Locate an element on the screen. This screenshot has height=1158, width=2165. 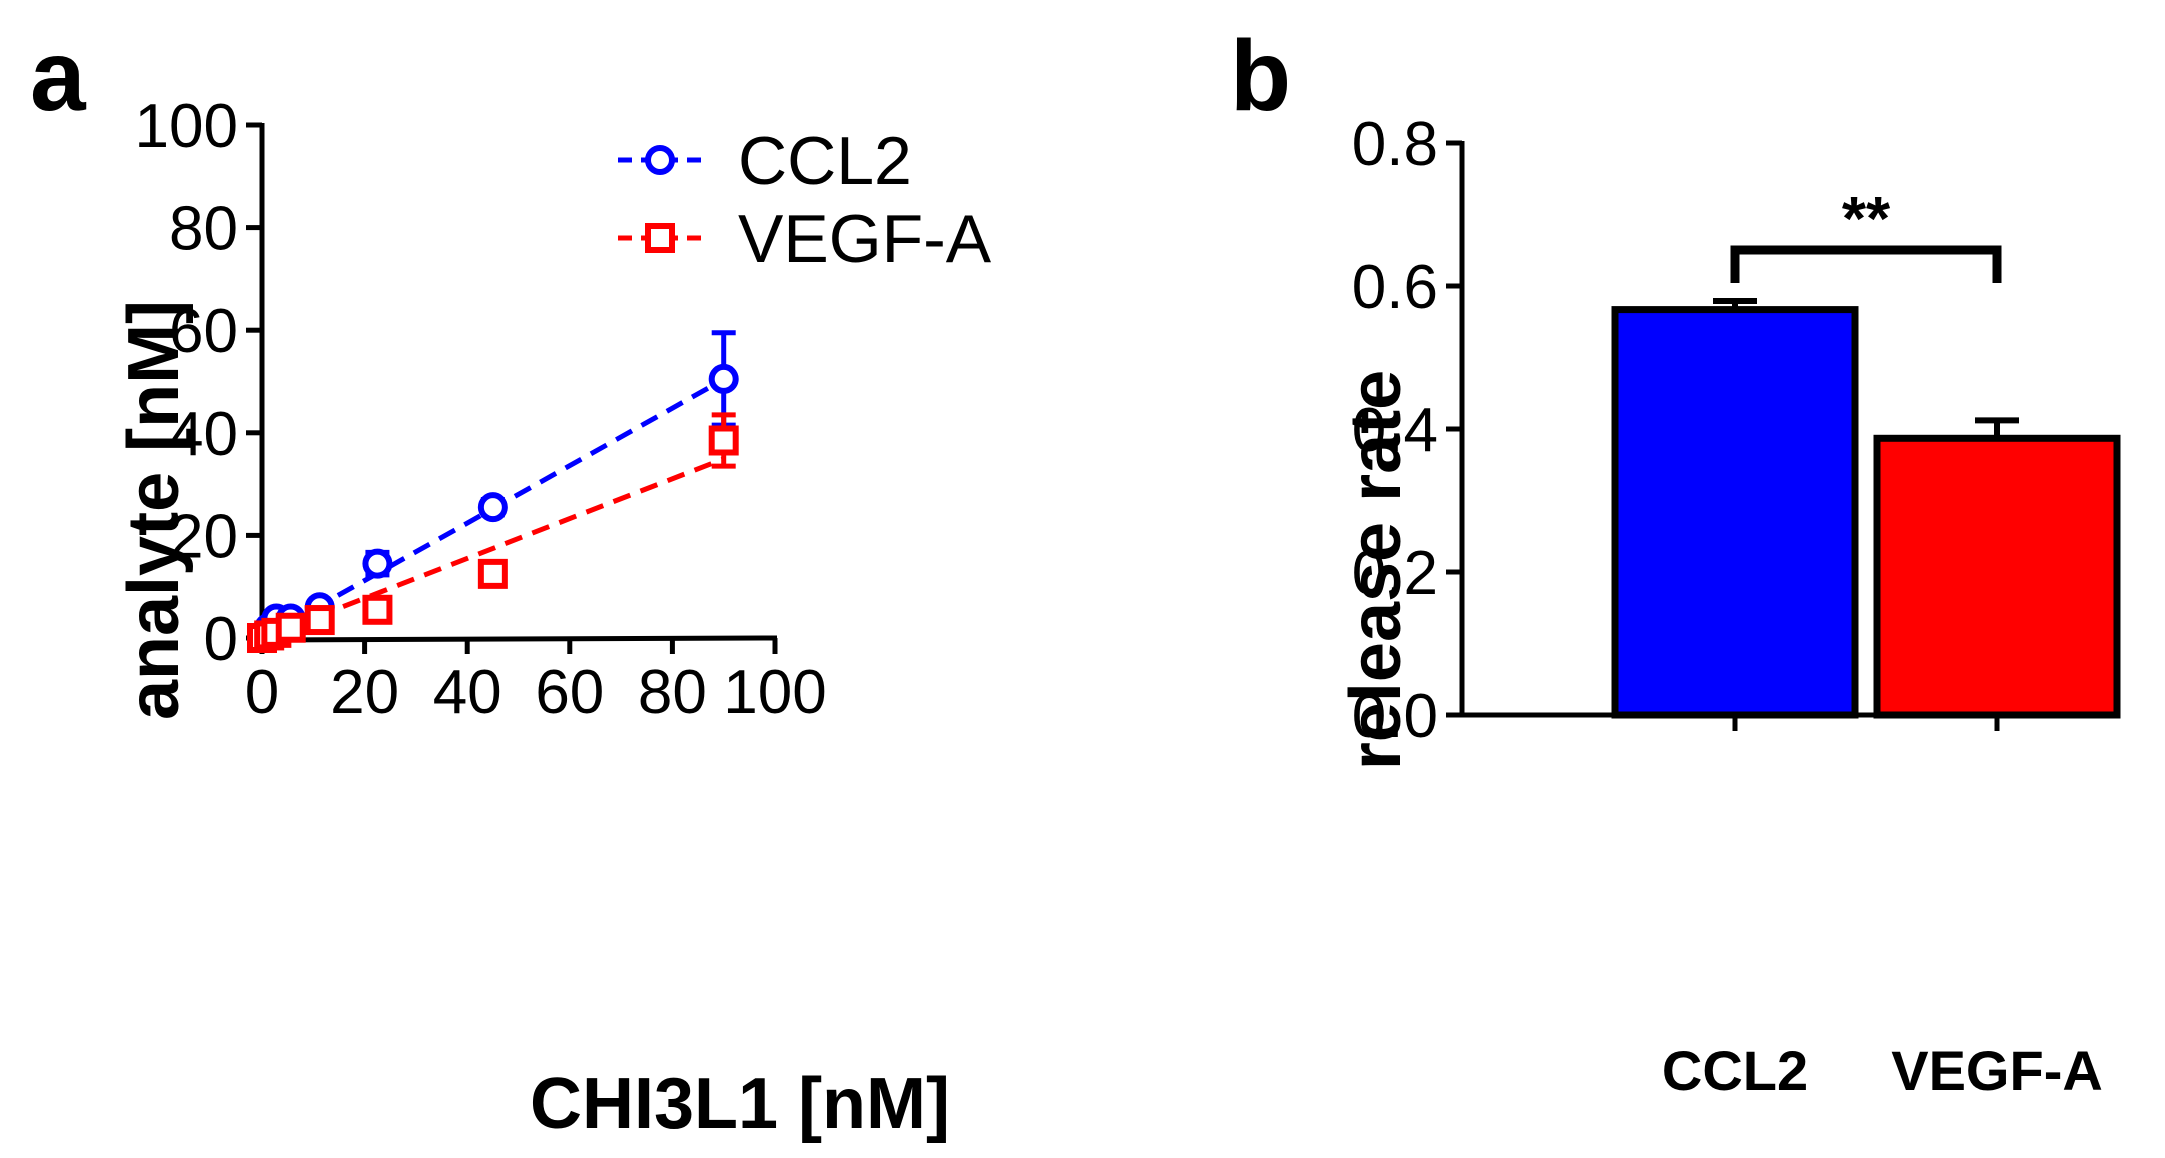
panel-b-y-tick-label: 0.6 is located at coordinates (1395, 287).